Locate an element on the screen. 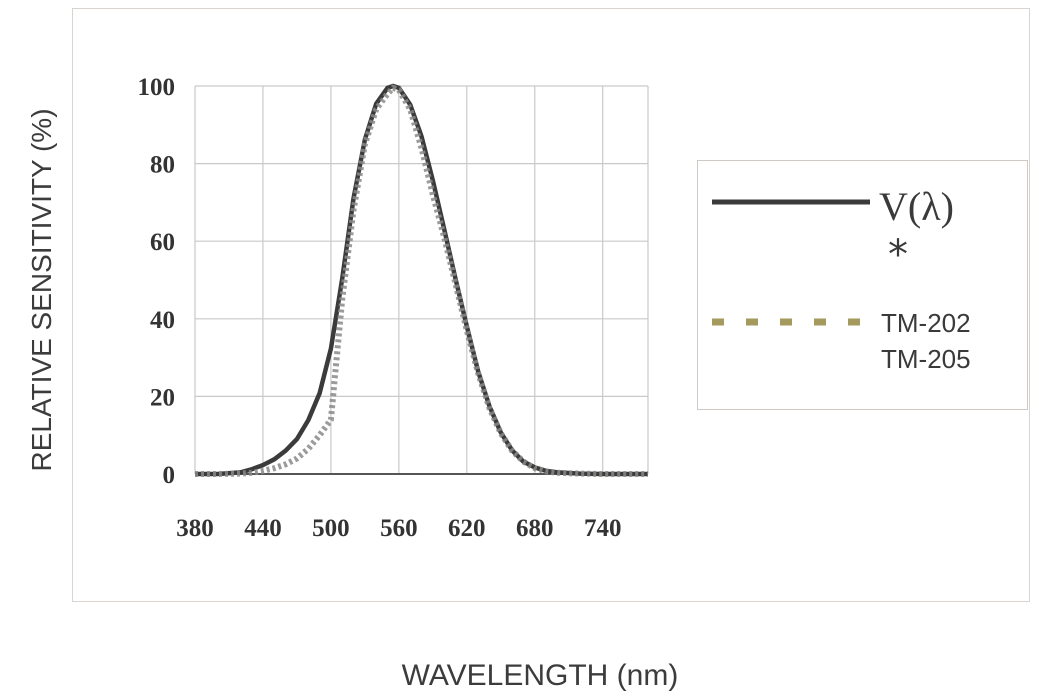  y-tick-label: 20 is located at coordinates (162, 397).